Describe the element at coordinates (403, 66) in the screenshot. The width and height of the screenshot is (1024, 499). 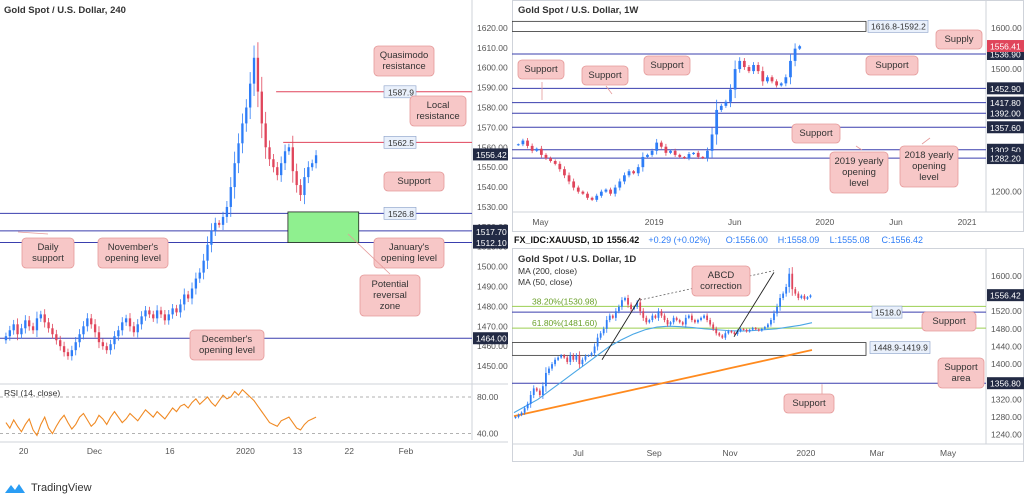
I see `h4-note-quasimodo-text: resistance` at that location.